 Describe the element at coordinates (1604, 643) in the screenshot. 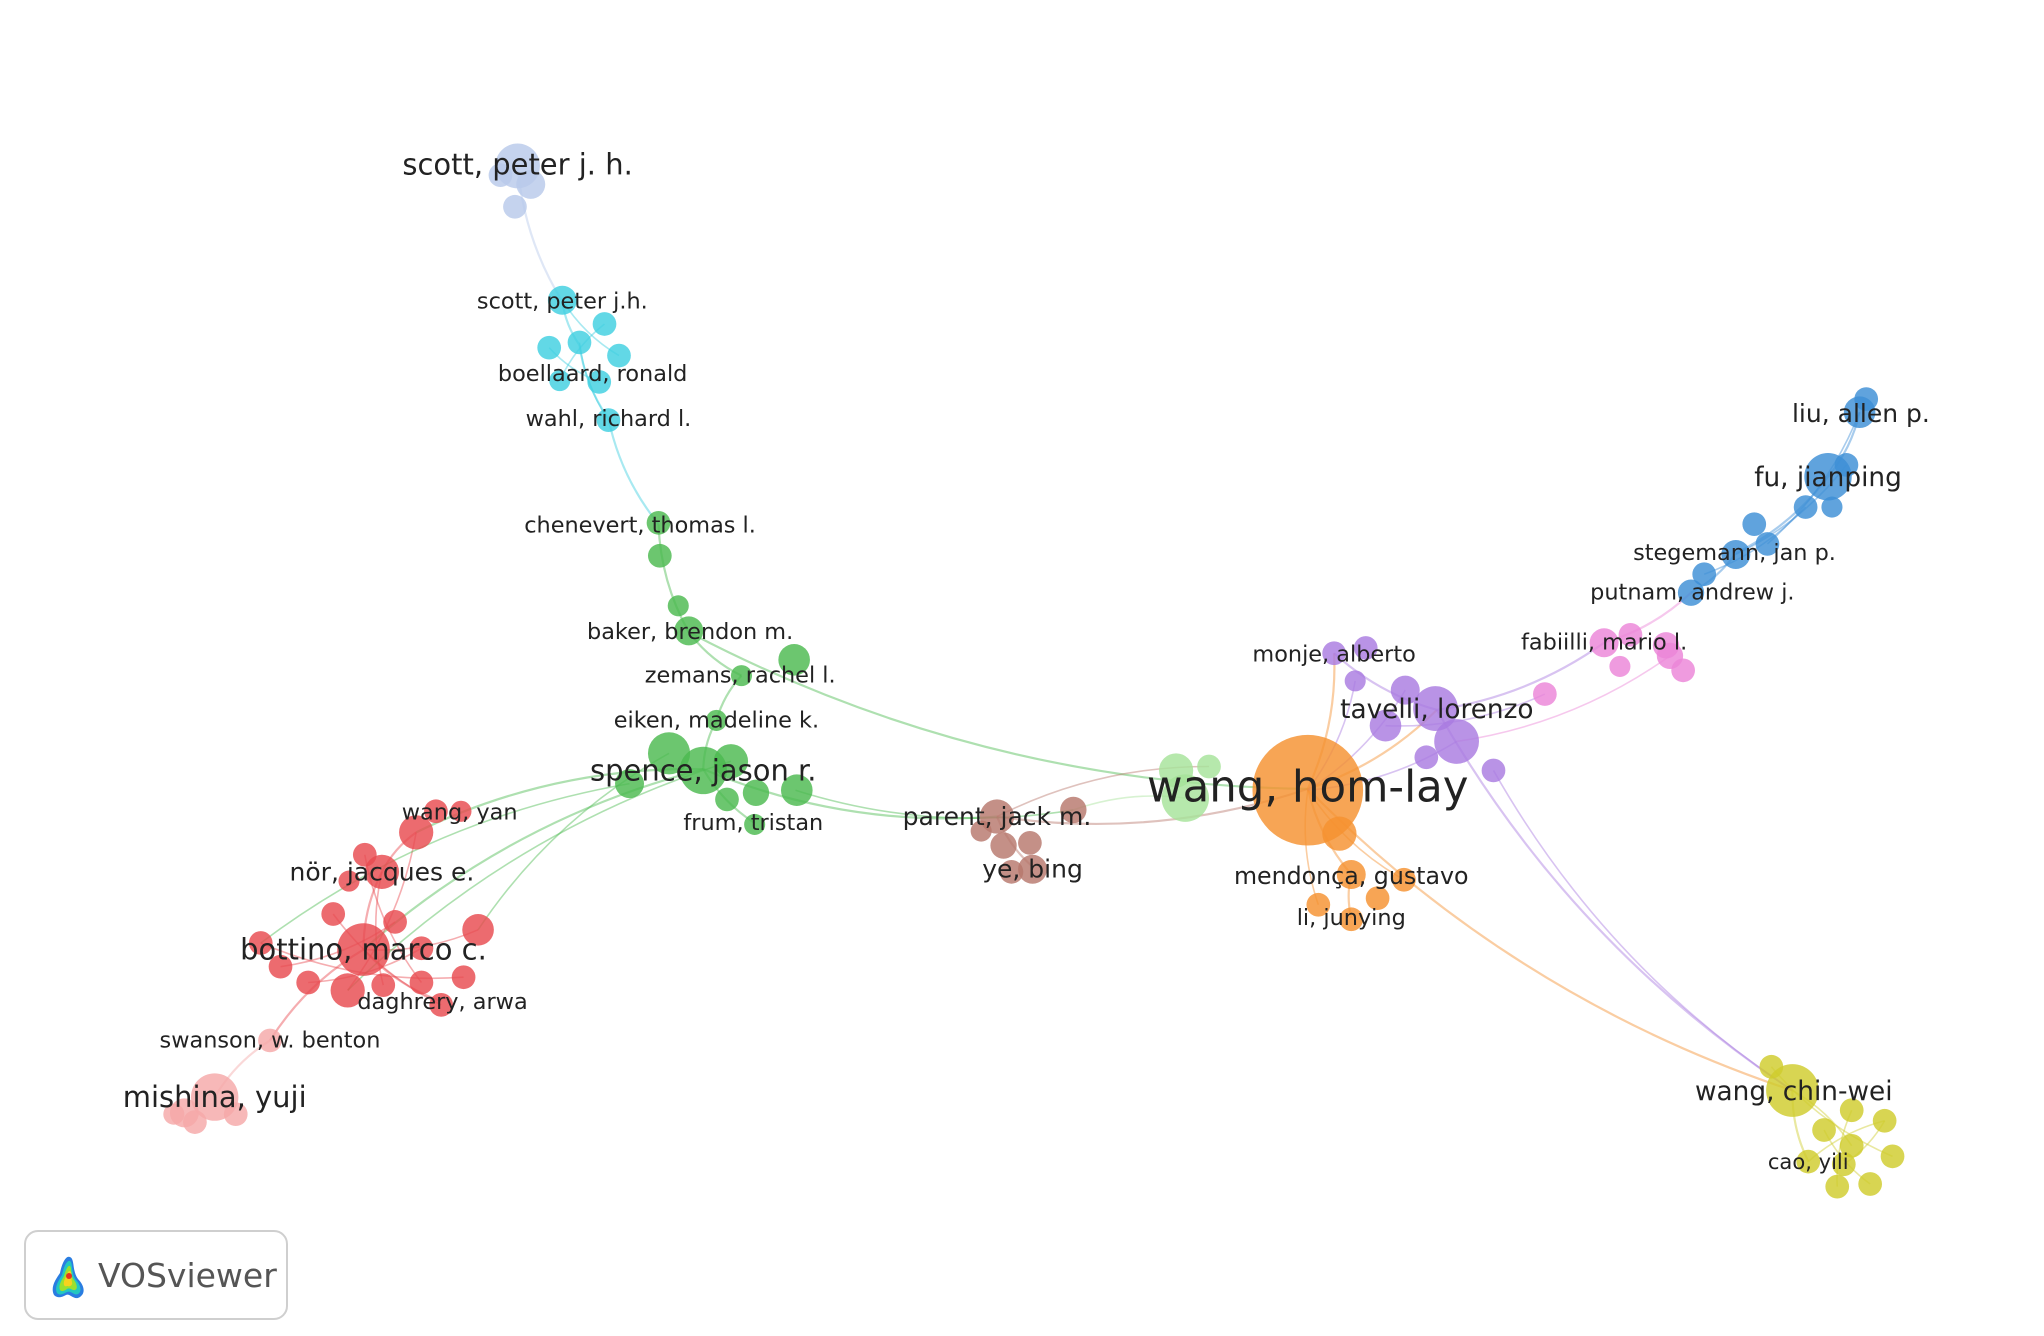

I see `author-label-fabiilli-mario-l: fabiilli, mario l.` at that location.